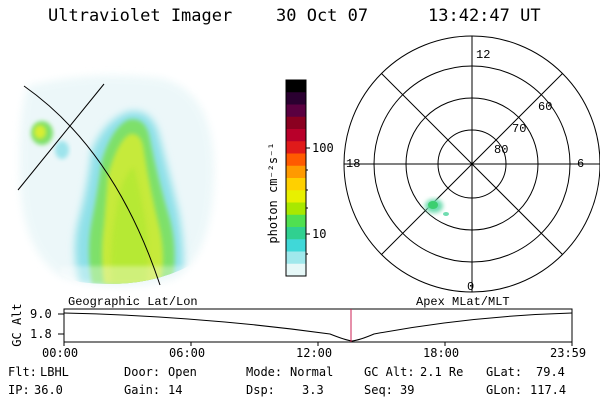 This screenshot has width=600, height=400. Describe the element at coordinates (442, 372) in the screenshot. I see `gc-alt-value: 2.1 Re` at that location.